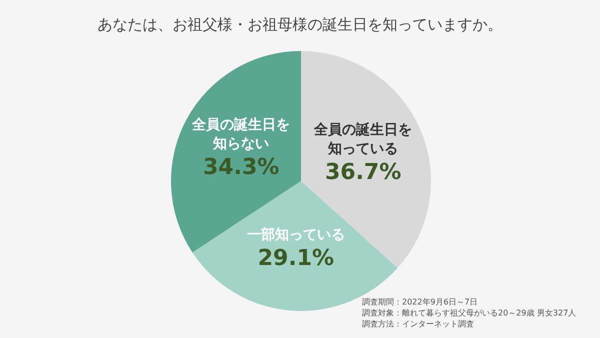 The width and height of the screenshot is (600, 338). I want to click on text: 調査期間：2022年9月6日～7日, so click(420, 302).